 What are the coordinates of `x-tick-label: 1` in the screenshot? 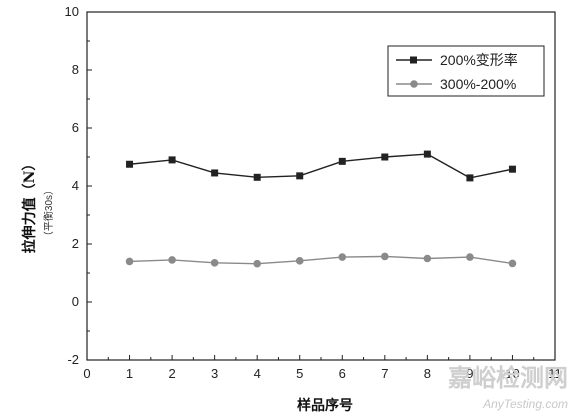 It's located at (129, 373).